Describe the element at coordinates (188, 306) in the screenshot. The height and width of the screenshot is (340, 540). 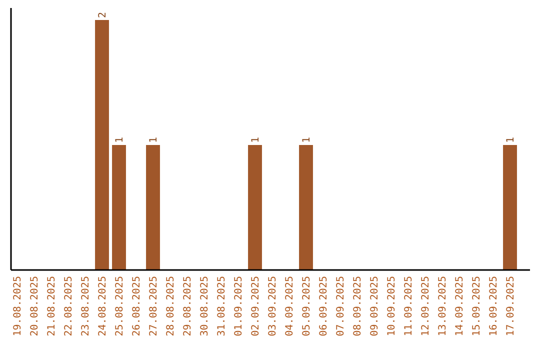
I see `x-tick-label: 29.08.2025` at that location.